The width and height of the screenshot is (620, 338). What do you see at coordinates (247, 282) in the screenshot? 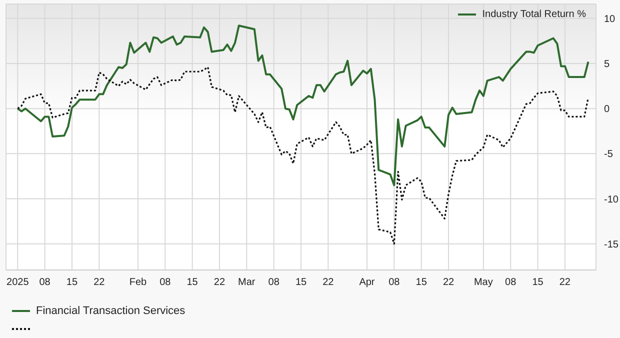
I see `x-tick-label: Mar` at bounding box center [247, 282].